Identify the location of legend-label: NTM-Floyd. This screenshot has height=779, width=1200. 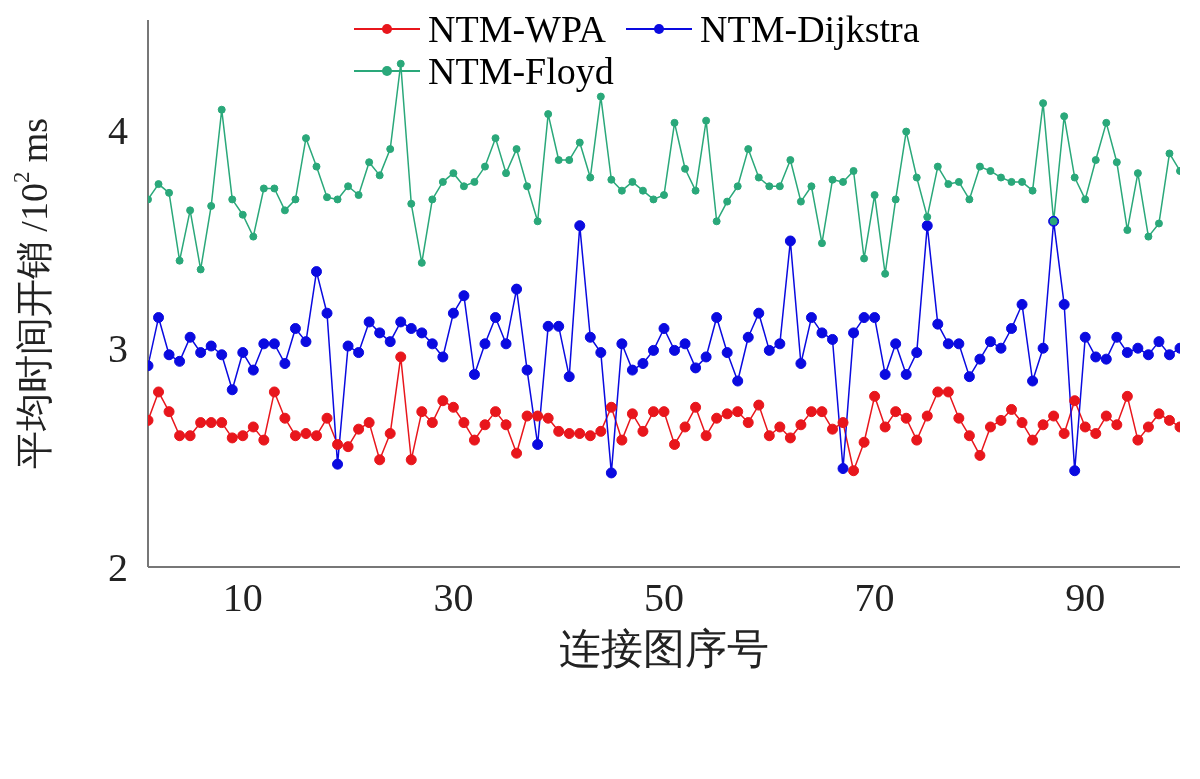
(521, 71).